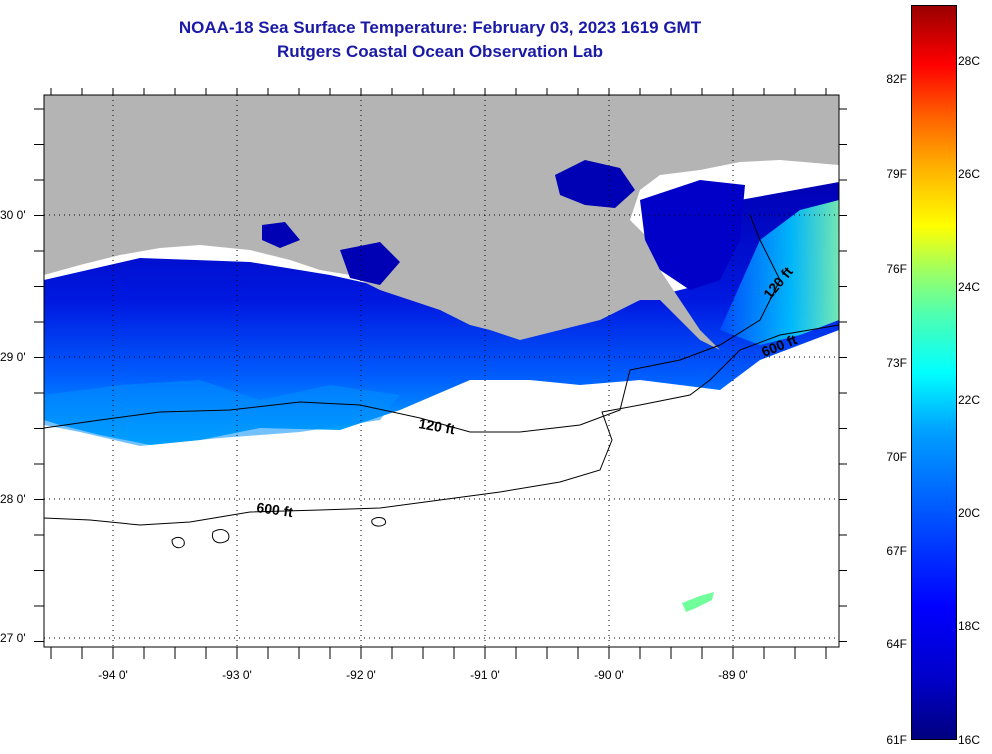  Describe the element at coordinates (896, 644) in the screenshot. I see `colorbar-f-label: 64F` at that location.